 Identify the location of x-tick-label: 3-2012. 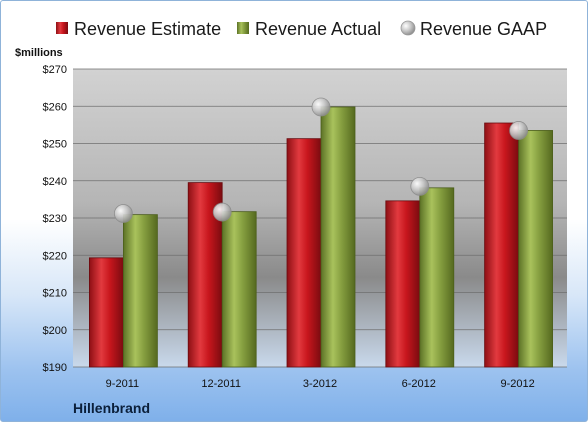
(320, 384).